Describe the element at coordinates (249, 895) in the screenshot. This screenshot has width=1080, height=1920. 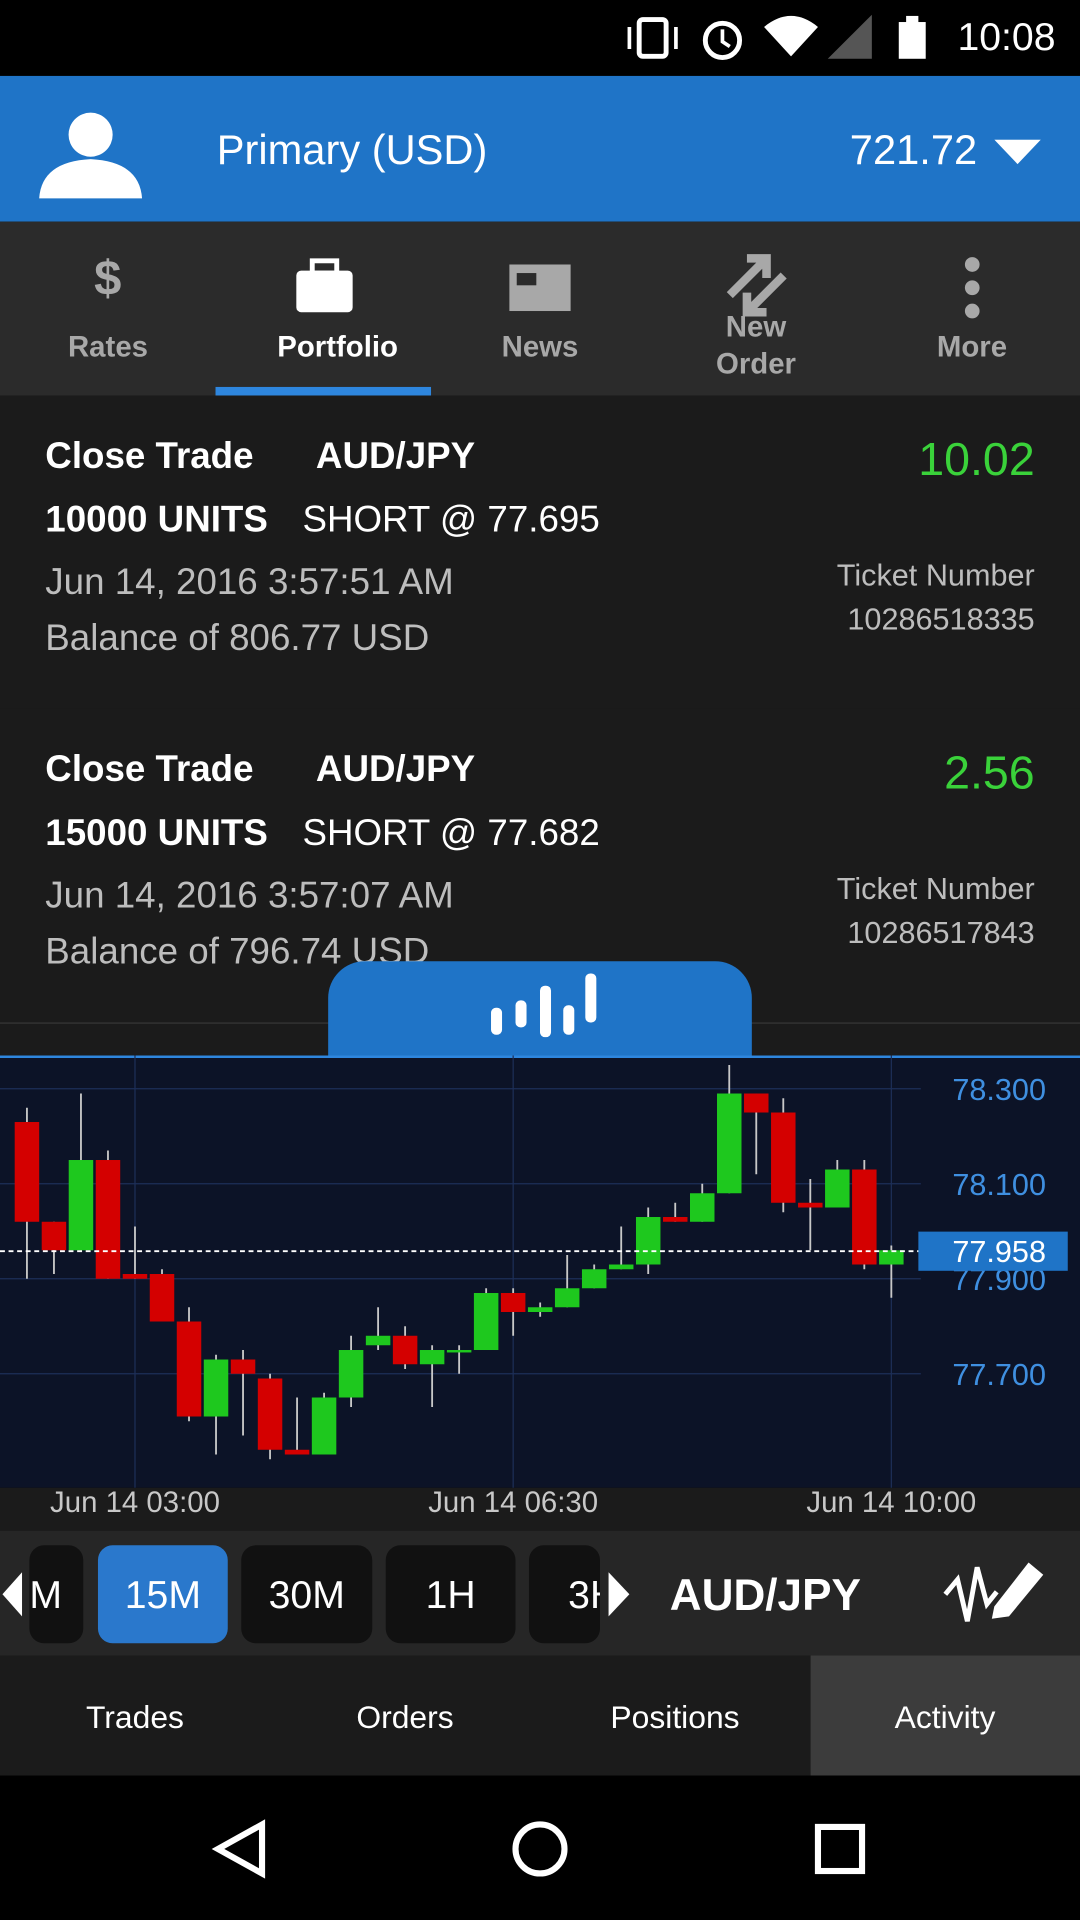
I see `trade-time: Jun 14, 2016 3:57:07 AM` at that location.